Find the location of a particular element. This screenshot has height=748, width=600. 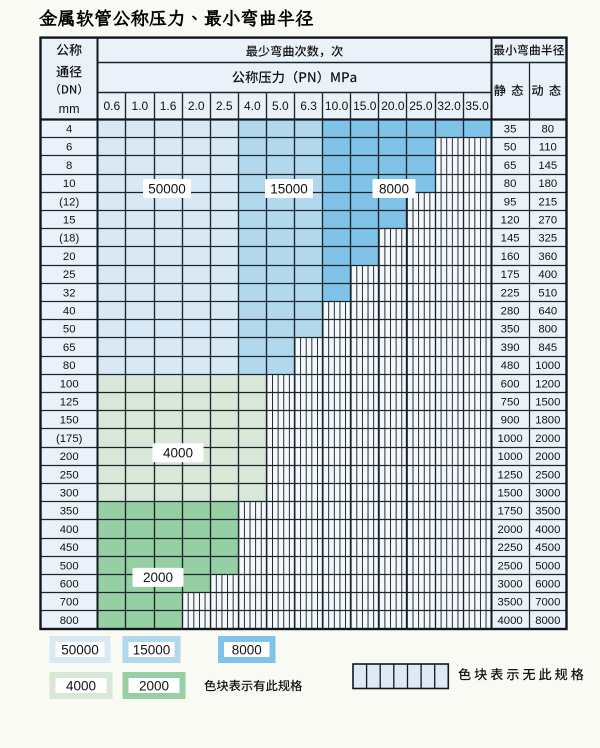

svg-text: 150 is located at coordinates (69, 421).